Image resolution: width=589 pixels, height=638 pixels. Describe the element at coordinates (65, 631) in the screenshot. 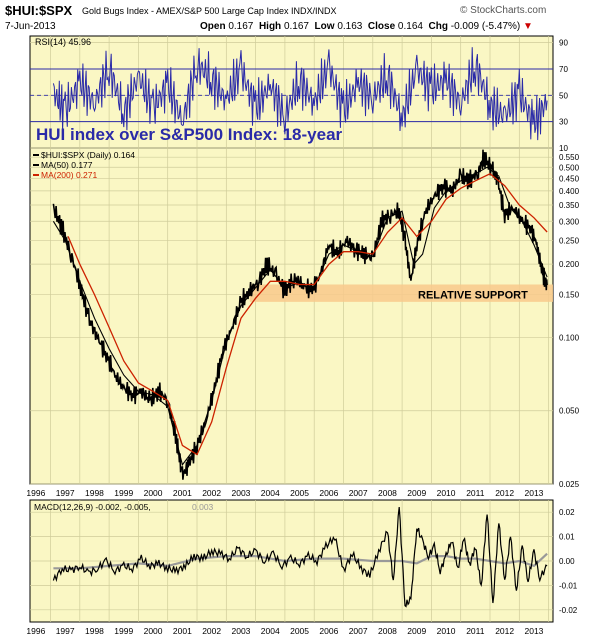

I see `macd-xtick-label: 1997` at that location.